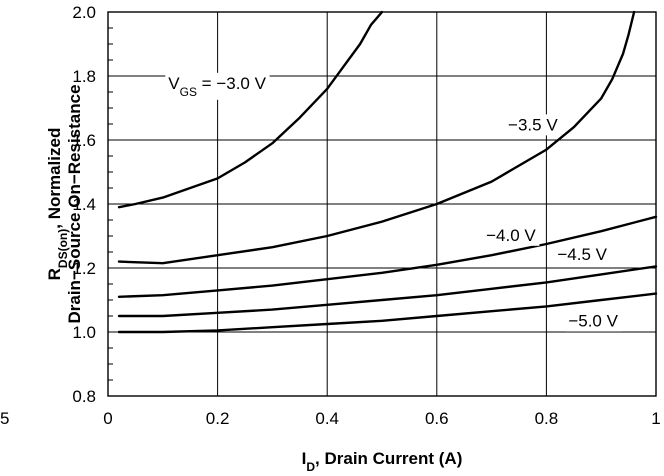  I want to click on x-axis-title-main: I, so click(304, 458).